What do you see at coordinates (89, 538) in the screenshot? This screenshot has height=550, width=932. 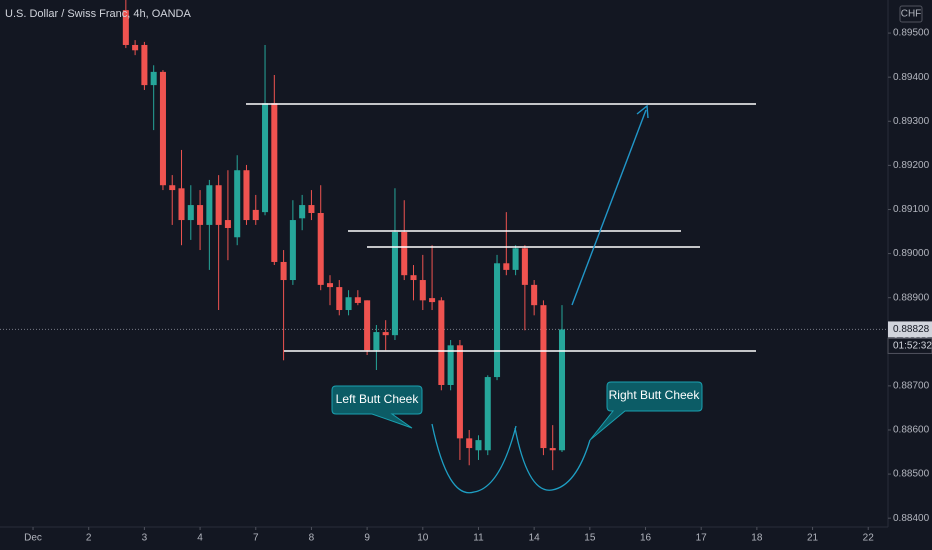 I see `x-tick-label: 2` at bounding box center [89, 538].